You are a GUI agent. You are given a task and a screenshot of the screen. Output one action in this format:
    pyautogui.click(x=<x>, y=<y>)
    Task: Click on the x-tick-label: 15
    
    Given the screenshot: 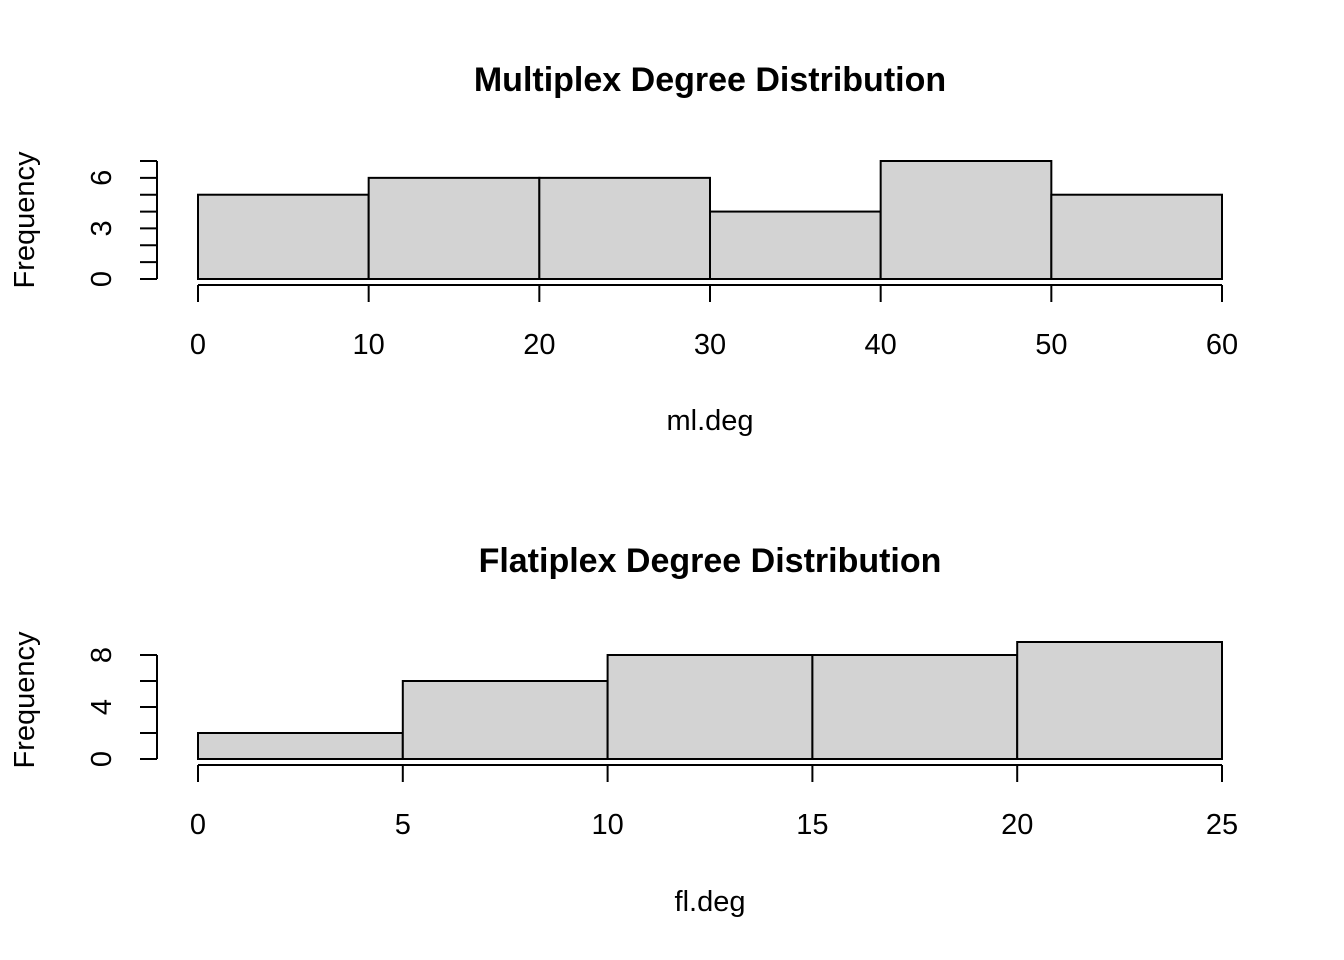 What is the action you would take?
    pyautogui.click(x=812, y=825)
    